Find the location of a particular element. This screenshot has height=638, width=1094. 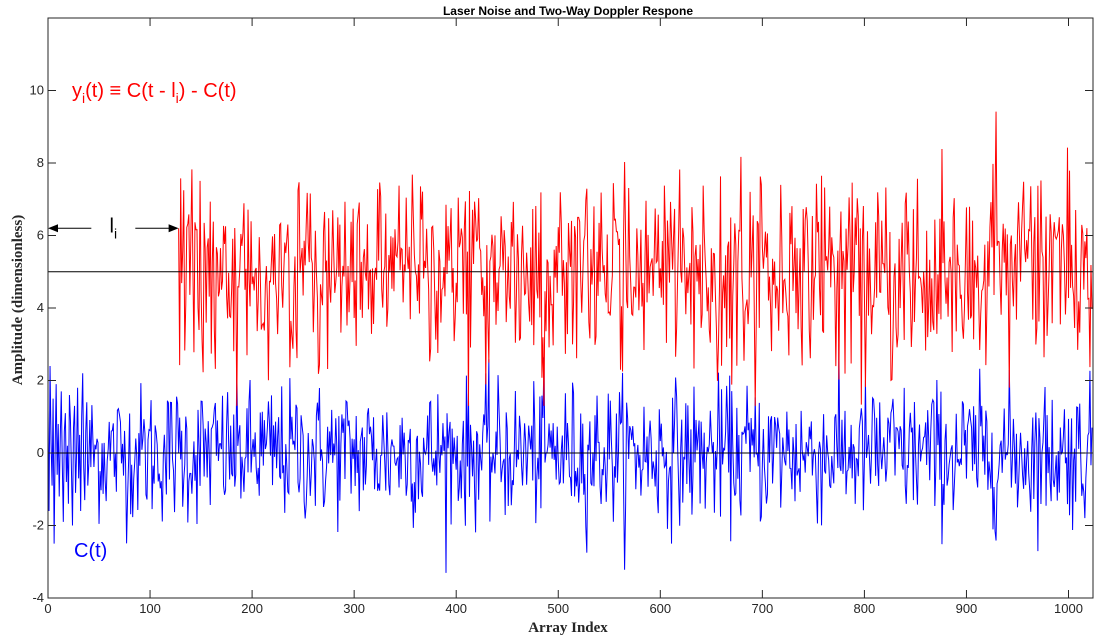

delay-arrowhead-right is located at coordinates (173, 228).